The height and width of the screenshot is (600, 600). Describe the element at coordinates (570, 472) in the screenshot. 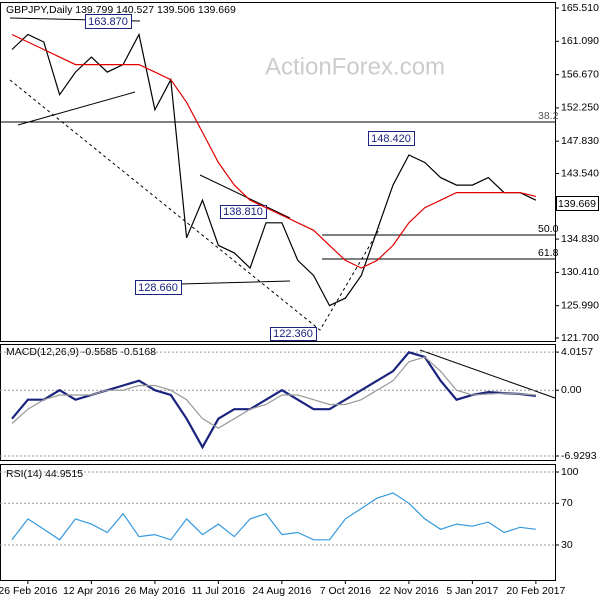

I see `y-tick-label: 100` at that location.